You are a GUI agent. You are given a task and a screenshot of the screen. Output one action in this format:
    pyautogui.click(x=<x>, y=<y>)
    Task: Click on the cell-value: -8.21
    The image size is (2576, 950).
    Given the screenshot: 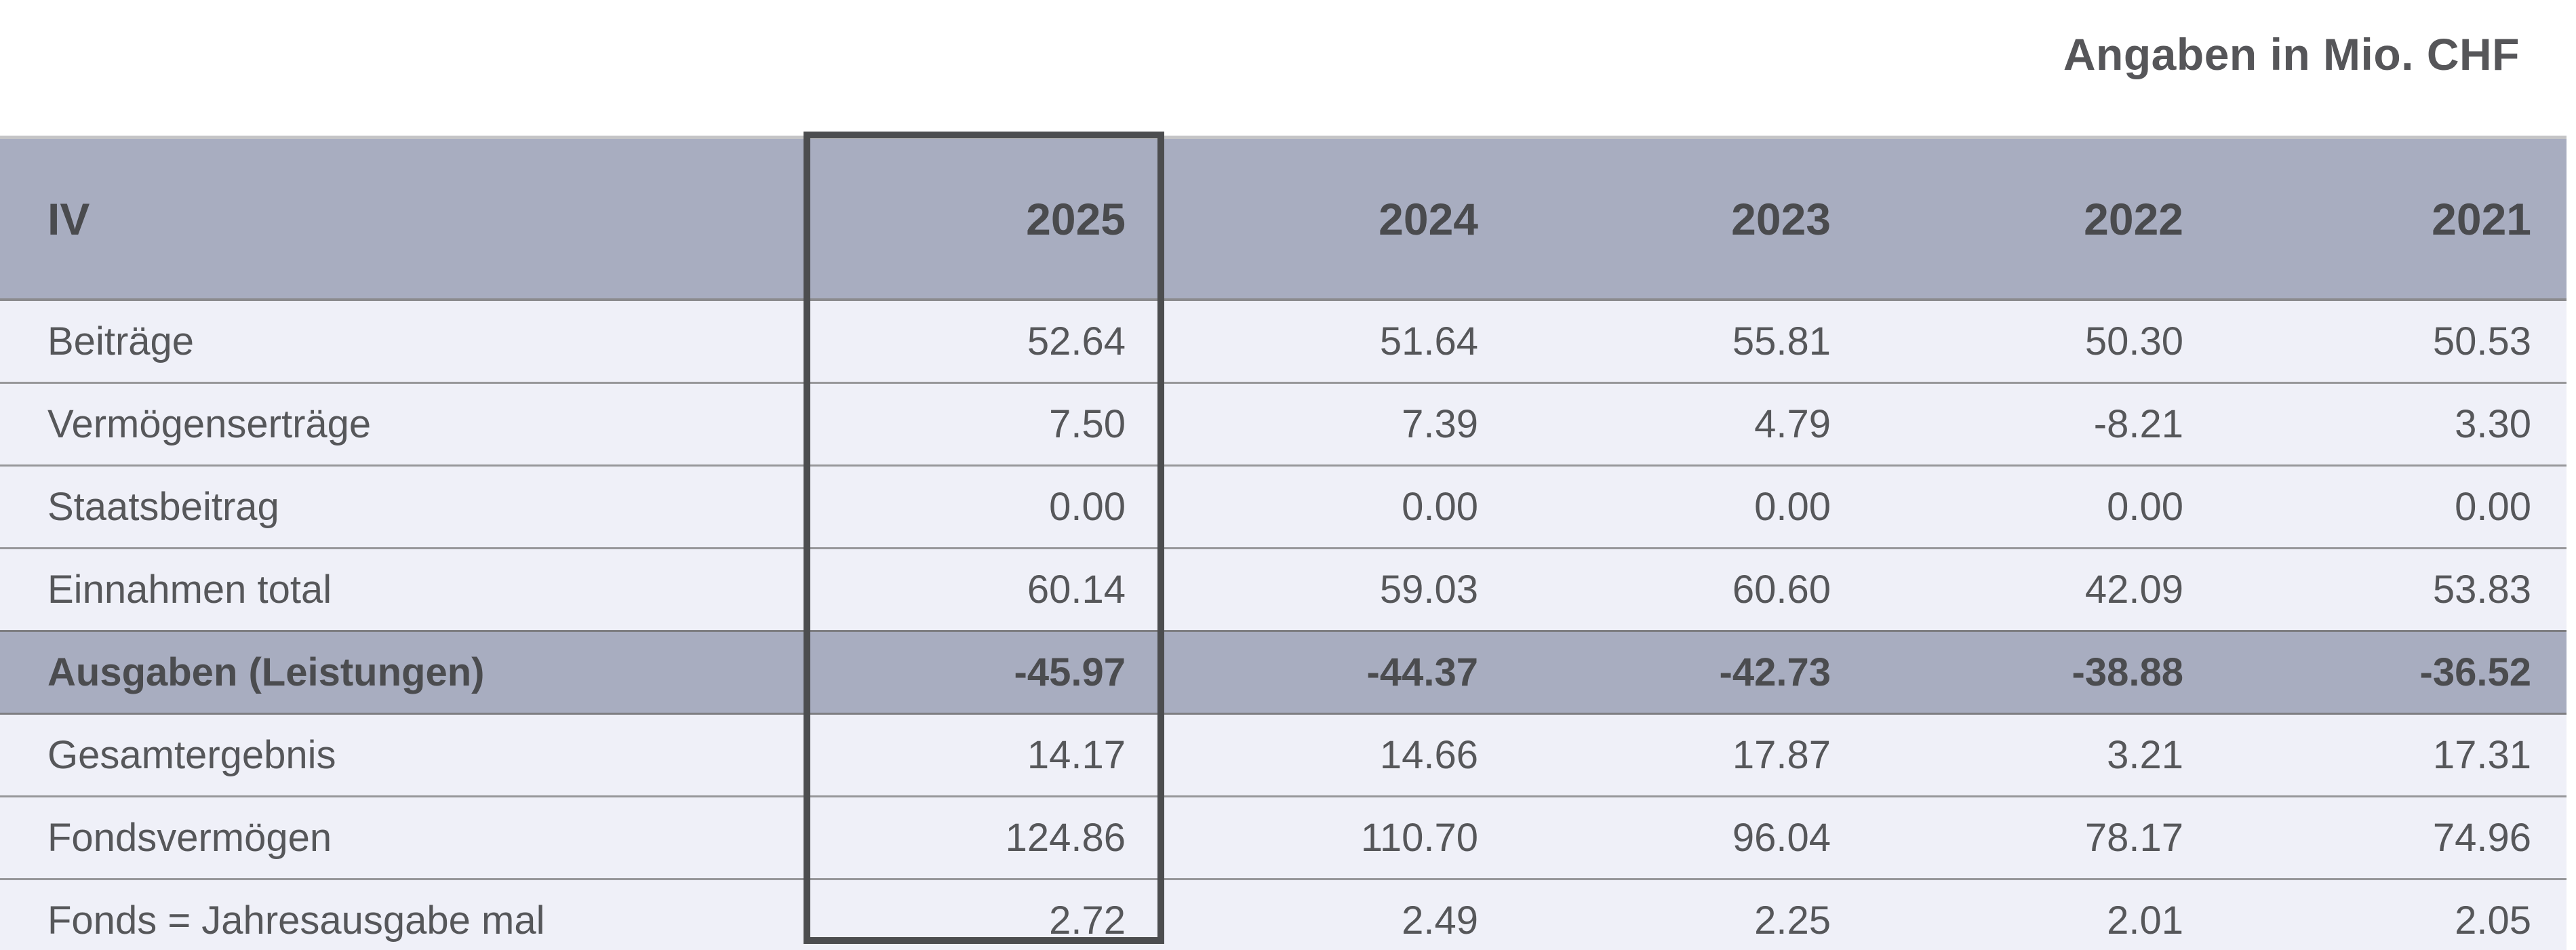 What is the action you would take?
    pyautogui.click(x=2043, y=424)
    